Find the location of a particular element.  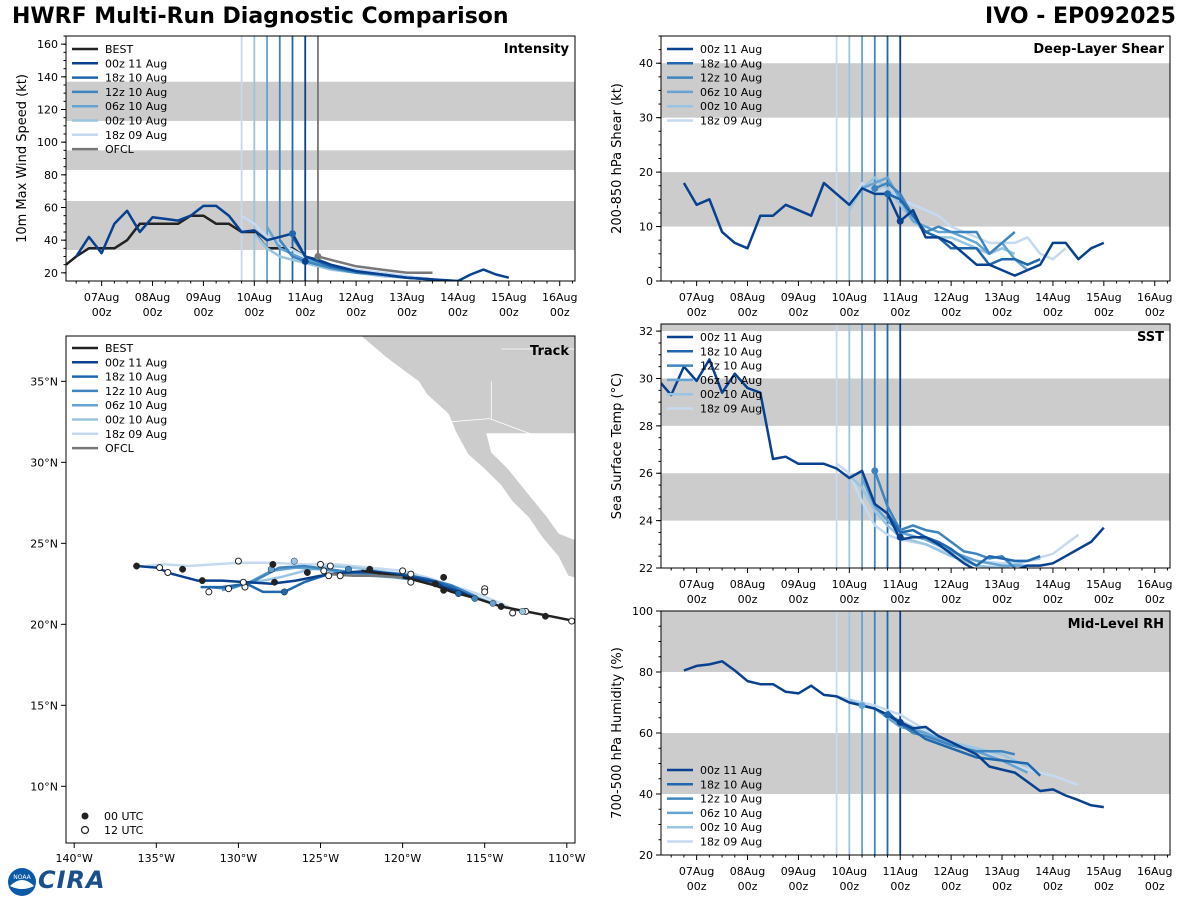

axes-frame is located at coordinates (915, 446).